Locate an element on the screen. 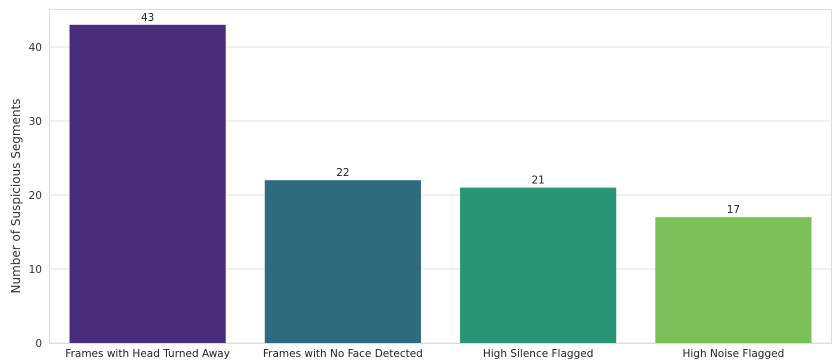 The width and height of the screenshot is (832, 362). y-tick-label: 0 is located at coordinates (38, 344).